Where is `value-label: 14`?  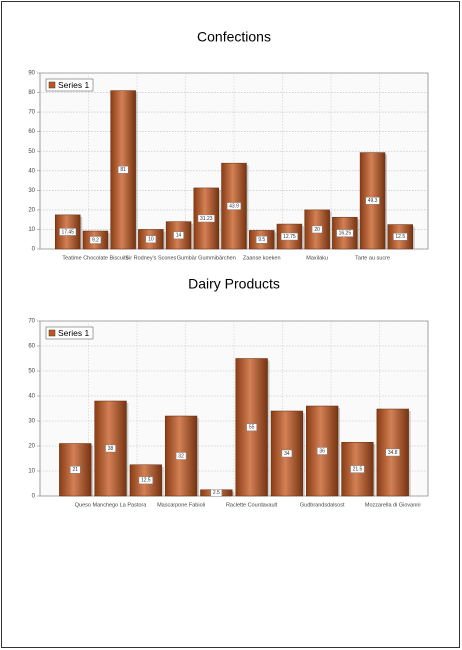 value-label: 14 is located at coordinates (179, 236).